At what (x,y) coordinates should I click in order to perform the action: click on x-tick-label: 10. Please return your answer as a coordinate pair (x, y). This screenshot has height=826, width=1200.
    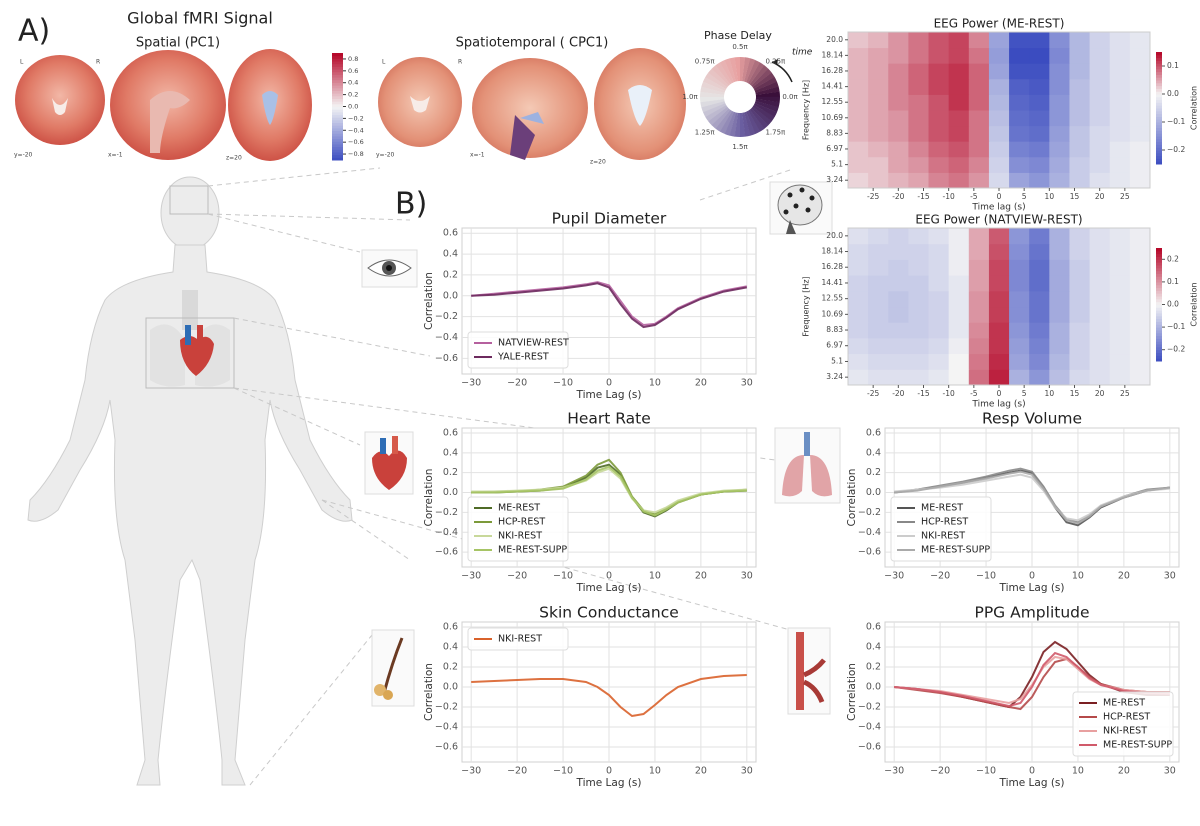
    Looking at the image, I should click on (1050, 196).